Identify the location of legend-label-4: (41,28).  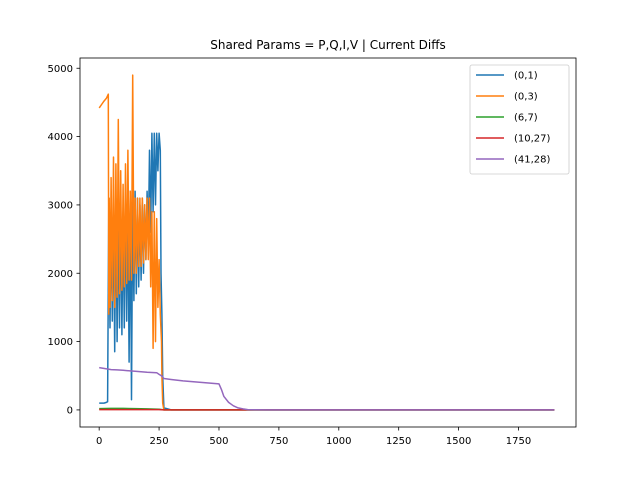
(532, 160).